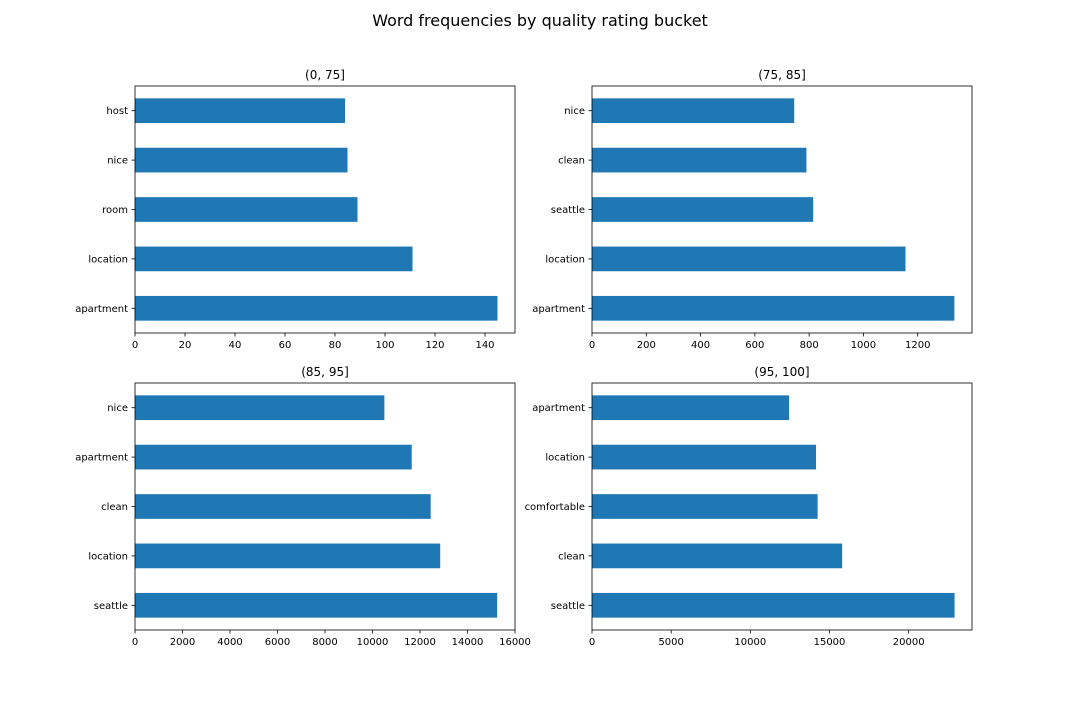  Describe the element at coordinates (325, 372) in the screenshot. I see `subplot-title: (85, 95]` at that location.